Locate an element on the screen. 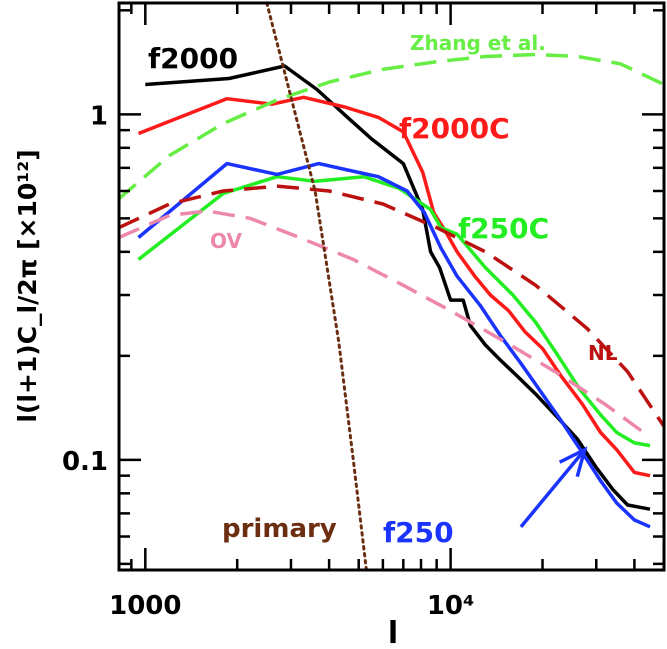  series-label-primary: primary is located at coordinates (279, 529).